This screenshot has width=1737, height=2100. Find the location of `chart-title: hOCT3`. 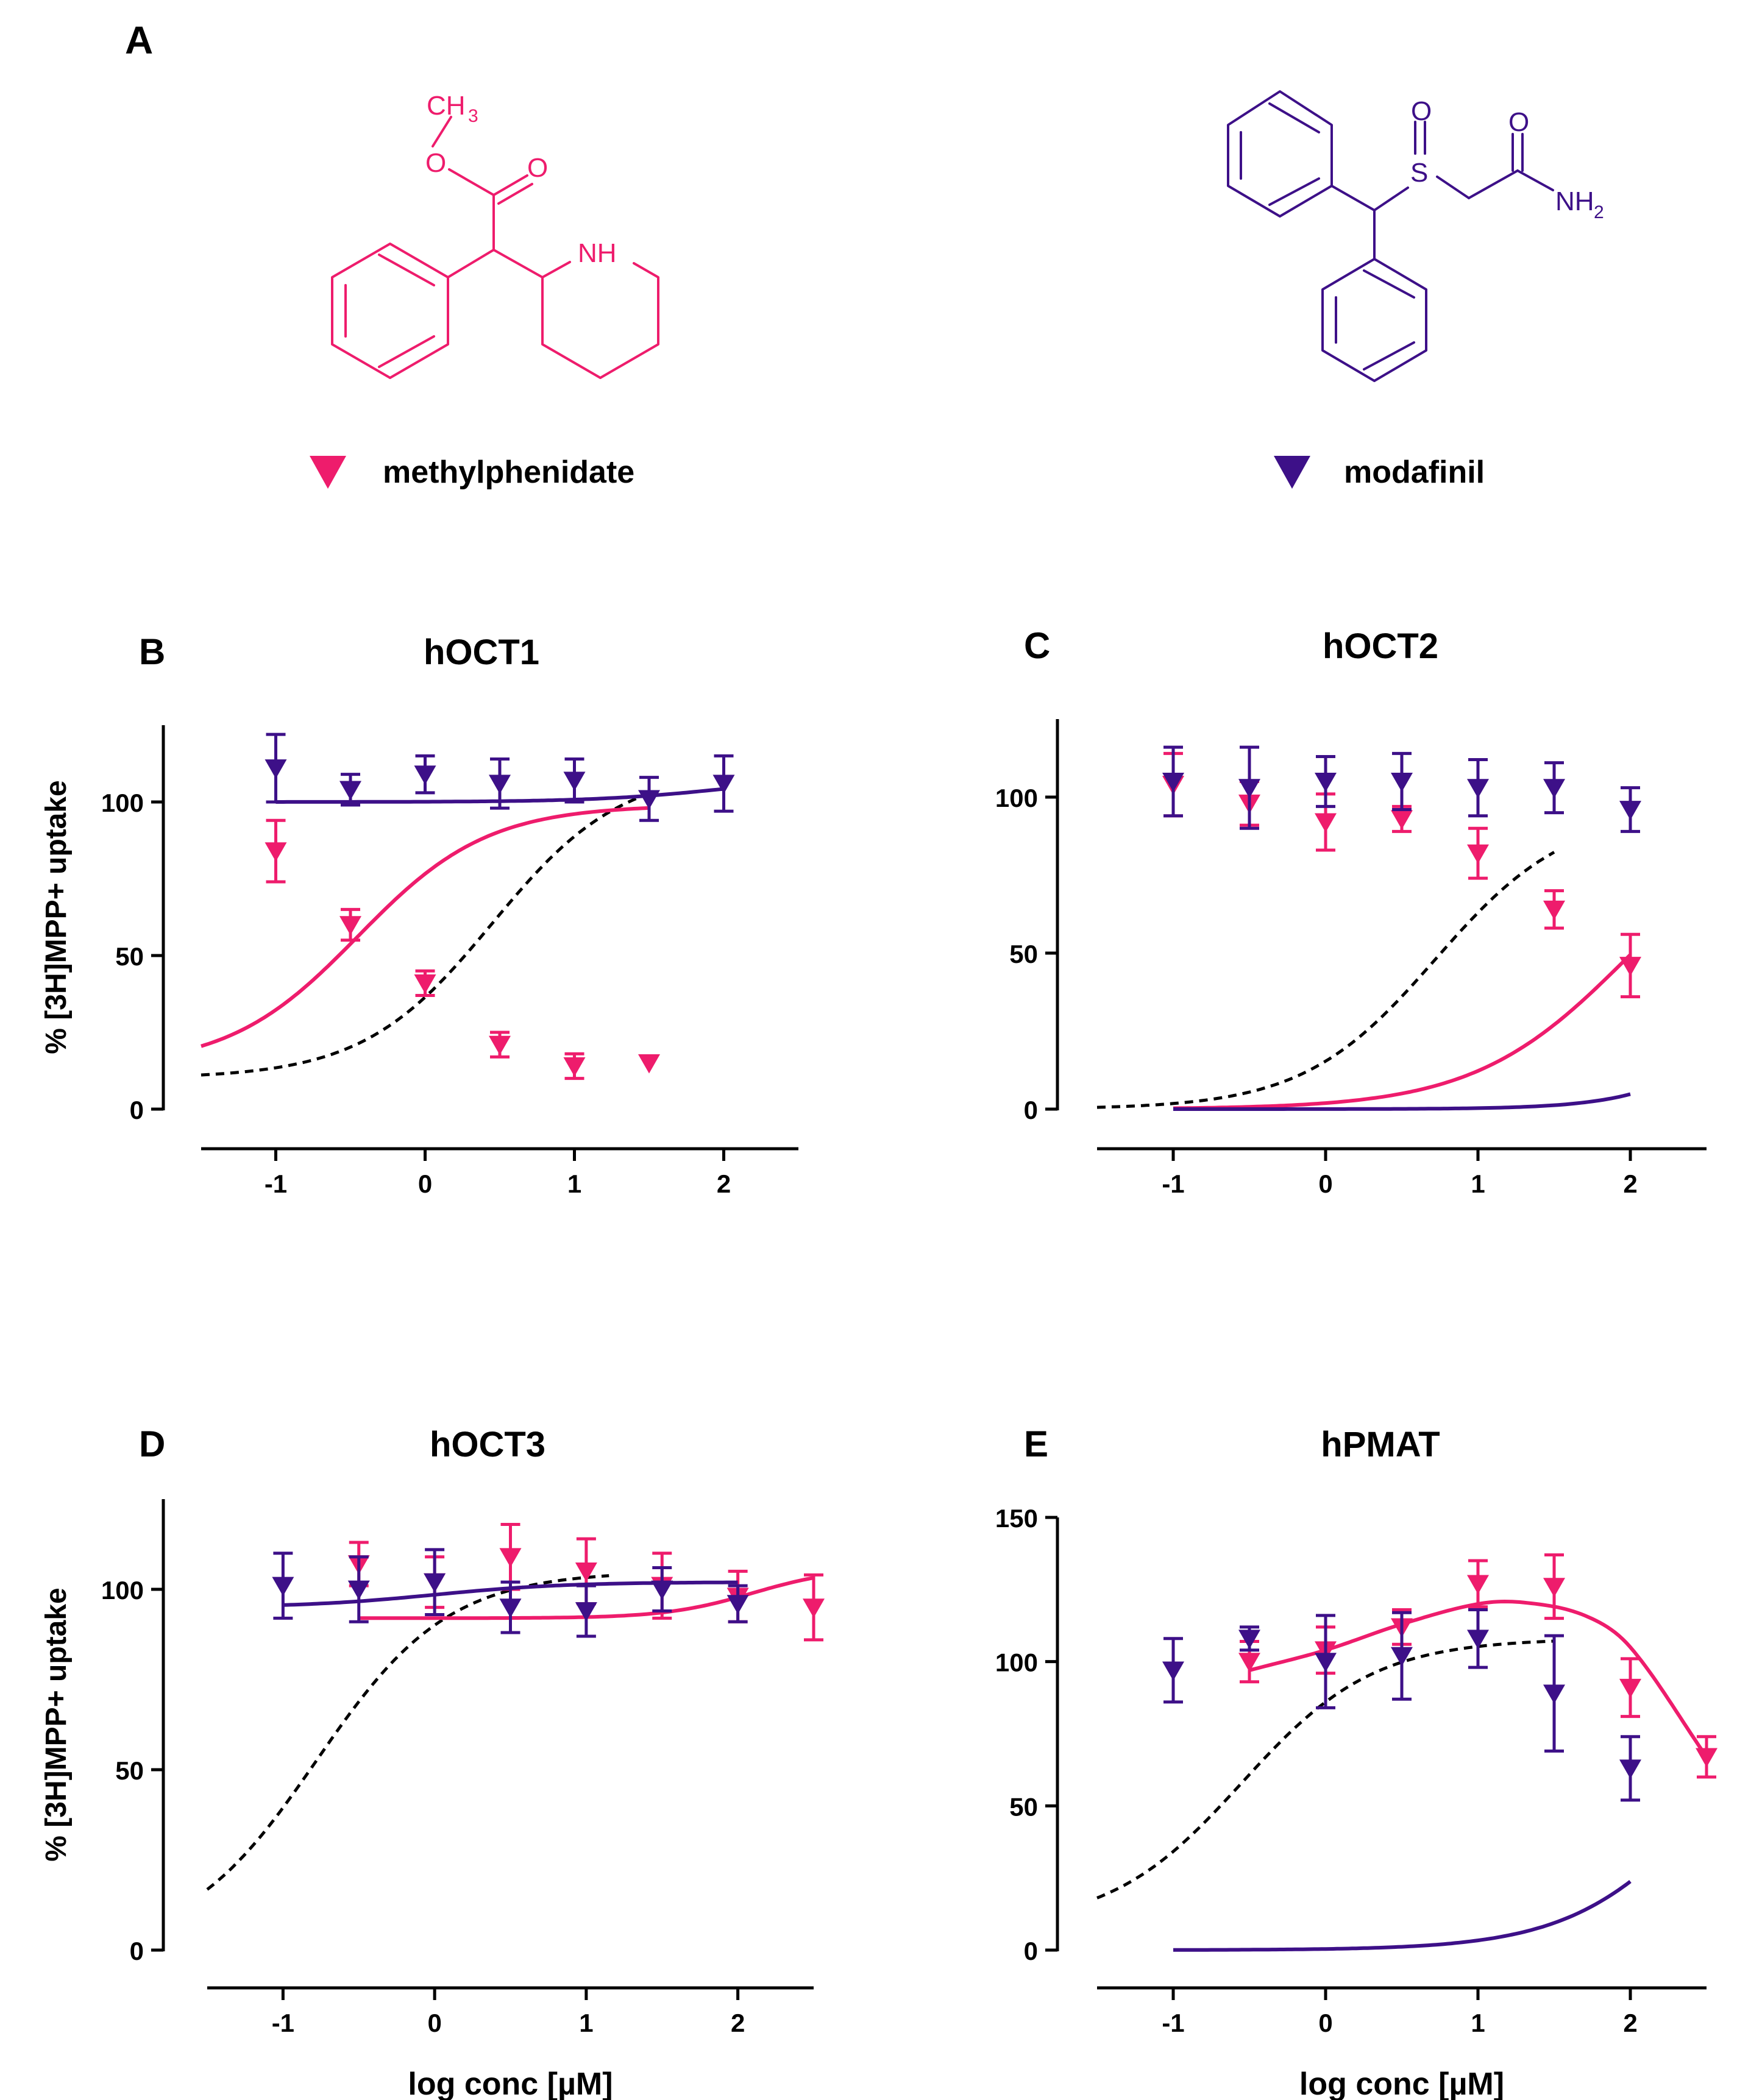

chart-title: hOCT3 is located at coordinates (487, 1444).